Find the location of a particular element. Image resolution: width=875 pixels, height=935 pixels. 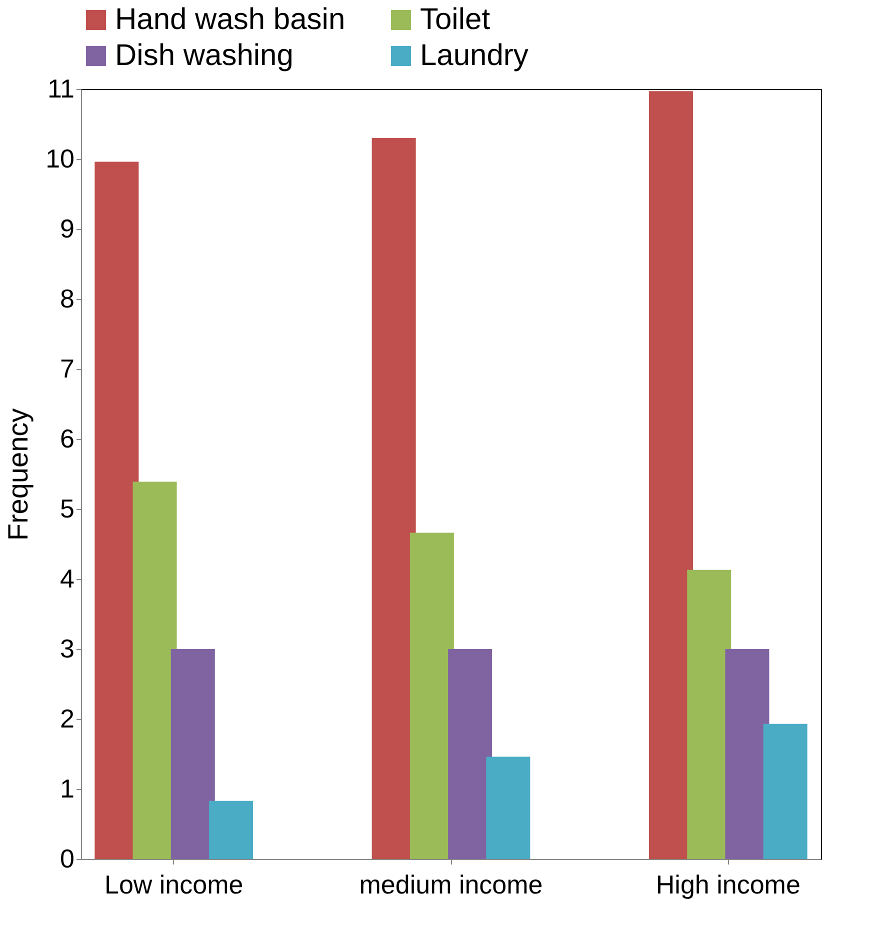

y-tick-label: 2 is located at coordinates (67, 719).